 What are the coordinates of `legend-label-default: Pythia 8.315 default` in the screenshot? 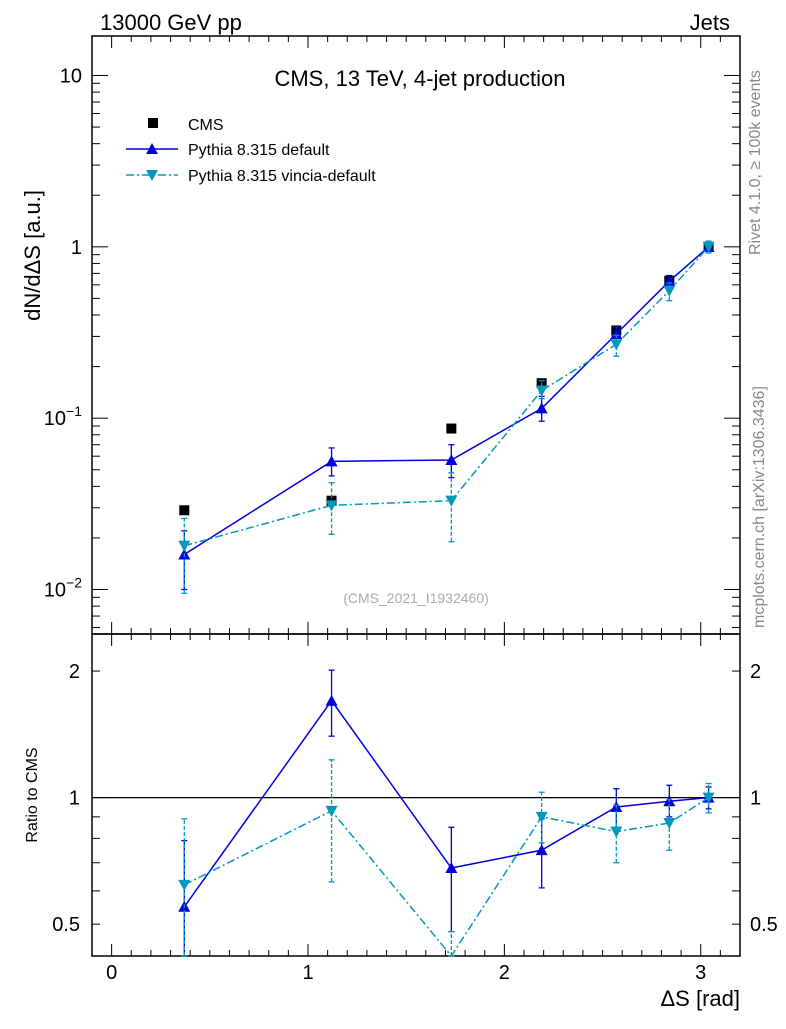 It's located at (259, 150).